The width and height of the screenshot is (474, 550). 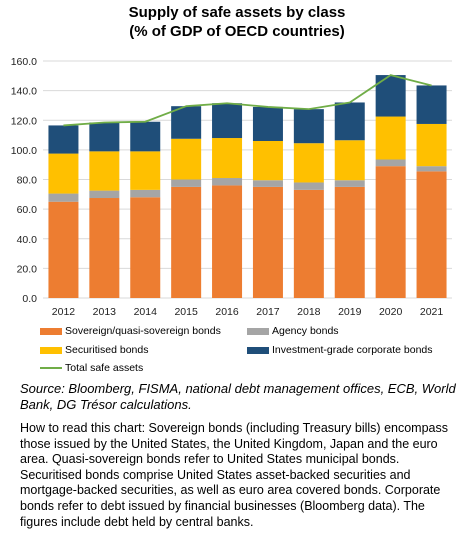 What do you see at coordinates (305, 331) in the screenshot?
I see `legend-label-agency: Agency bonds` at bounding box center [305, 331].